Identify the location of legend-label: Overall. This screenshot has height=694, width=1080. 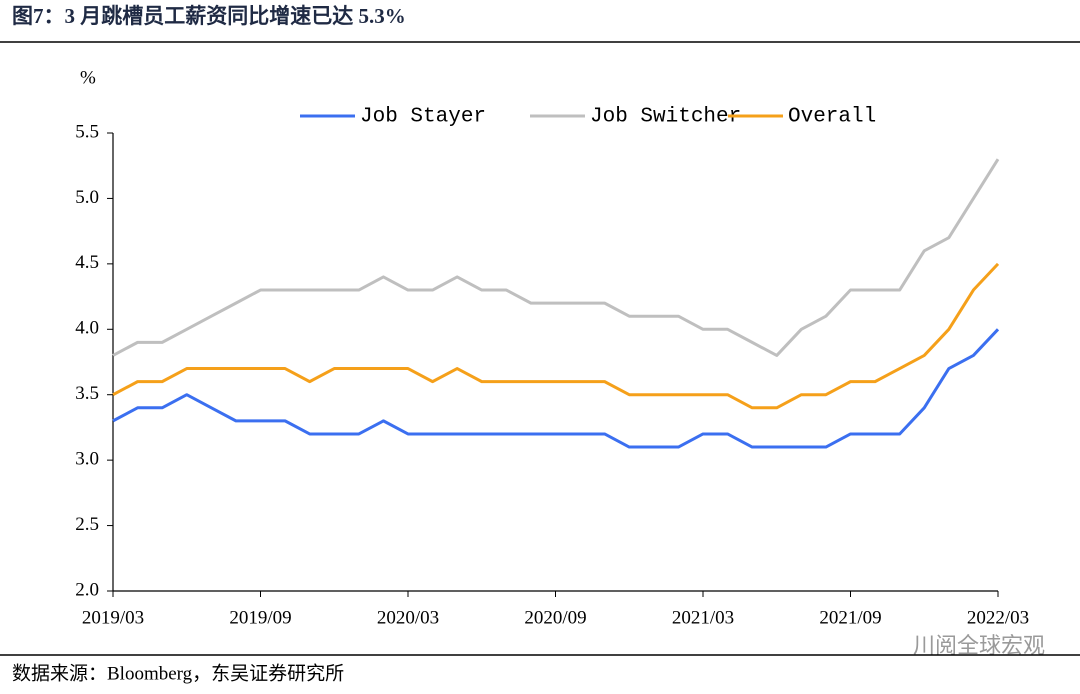
(832, 117).